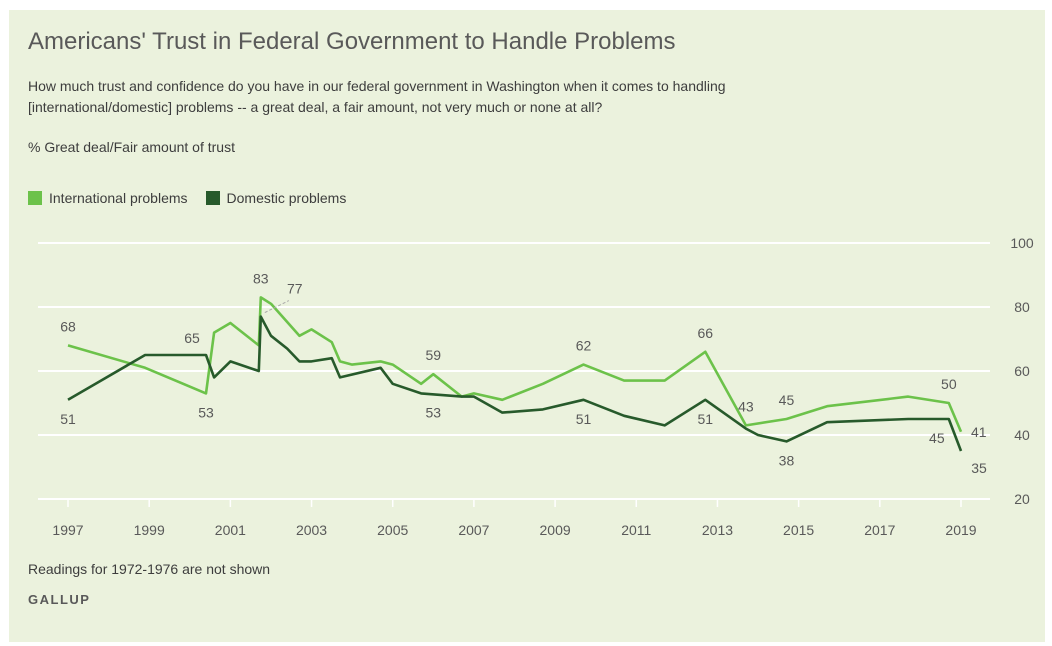 The height and width of the screenshot is (646, 1052). What do you see at coordinates (311, 530) in the screenshot?
I see `x-tick-label-2003: 2003` at bounding box center [311, 530].